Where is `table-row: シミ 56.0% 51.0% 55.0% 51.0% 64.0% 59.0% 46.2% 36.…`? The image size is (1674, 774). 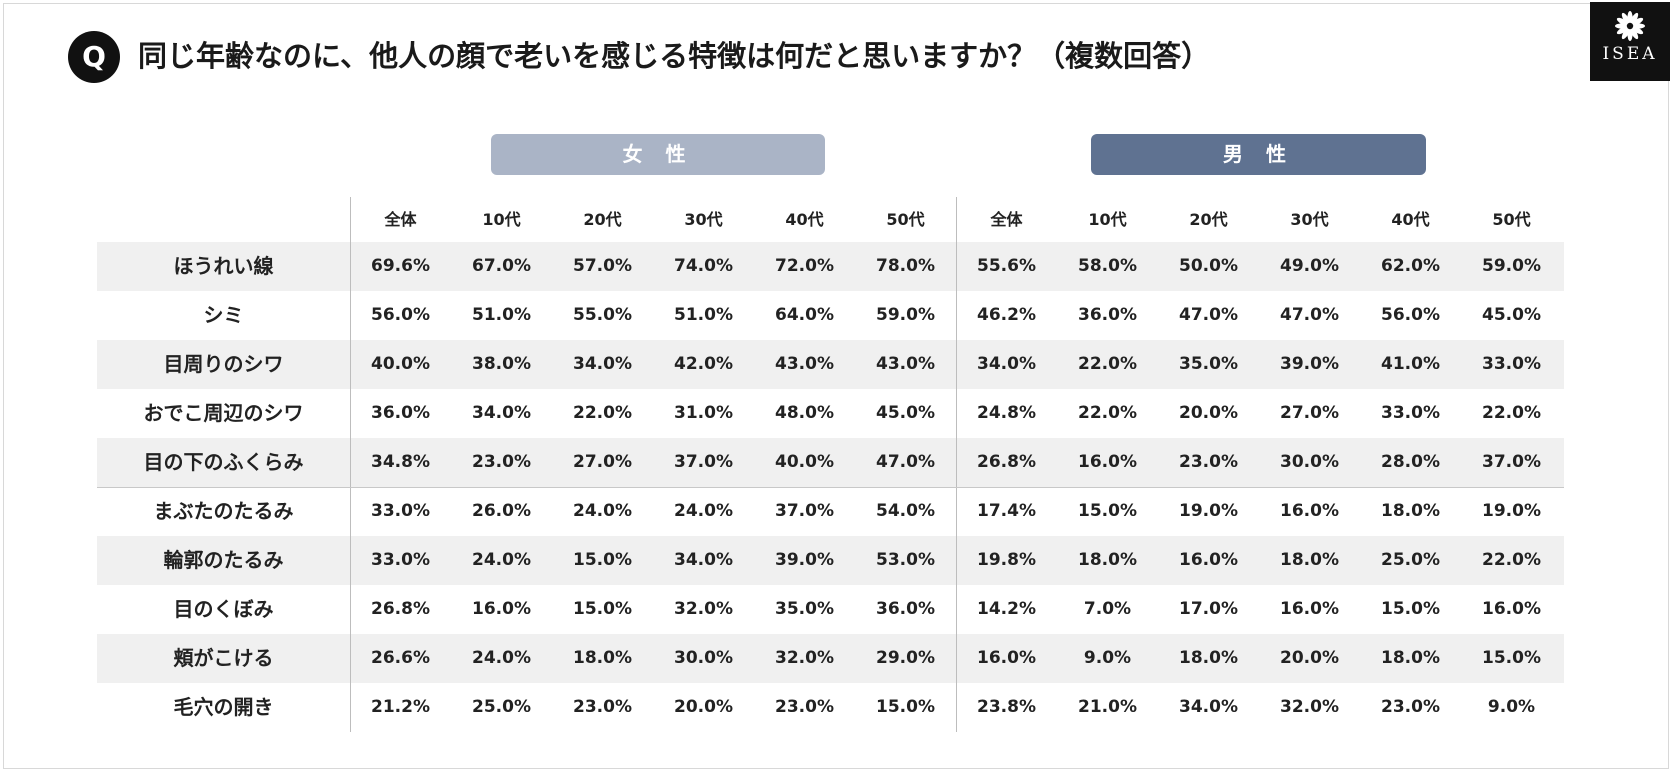 table-row: シミ 56.0% 51.0% 55.0% 51.0% 64.0% 59.0% 46.2% 36.… is located at coordinates (830, 315).